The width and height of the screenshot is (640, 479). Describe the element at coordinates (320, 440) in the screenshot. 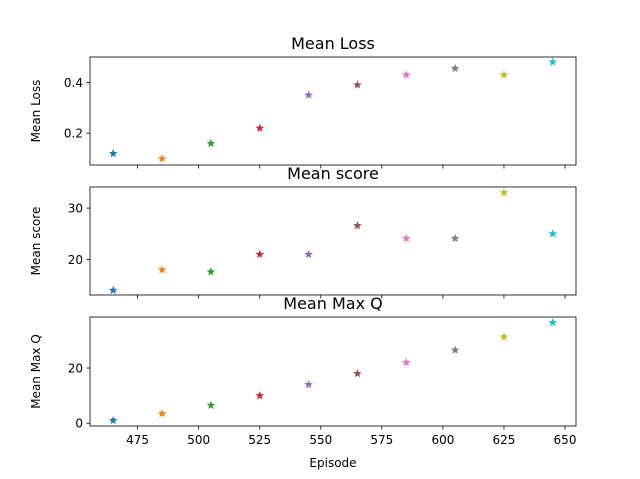

I see `x-tick-label-4: 550` at that location.